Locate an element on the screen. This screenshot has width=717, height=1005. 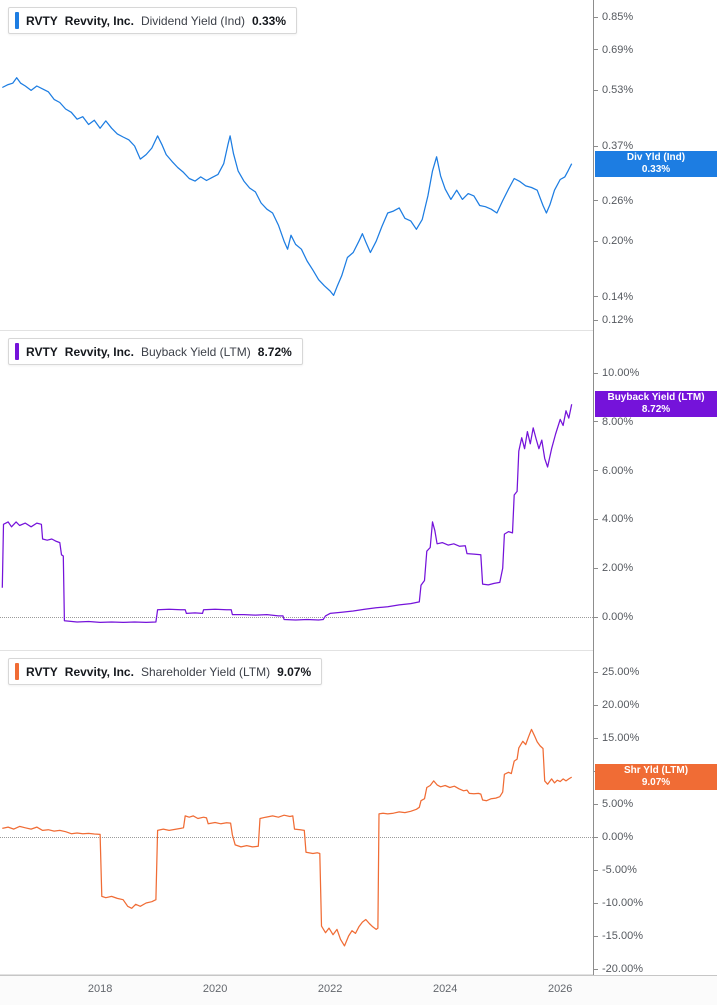
price-label-title: Buyback Yield (LTM) is located at coordinates (656, 398).